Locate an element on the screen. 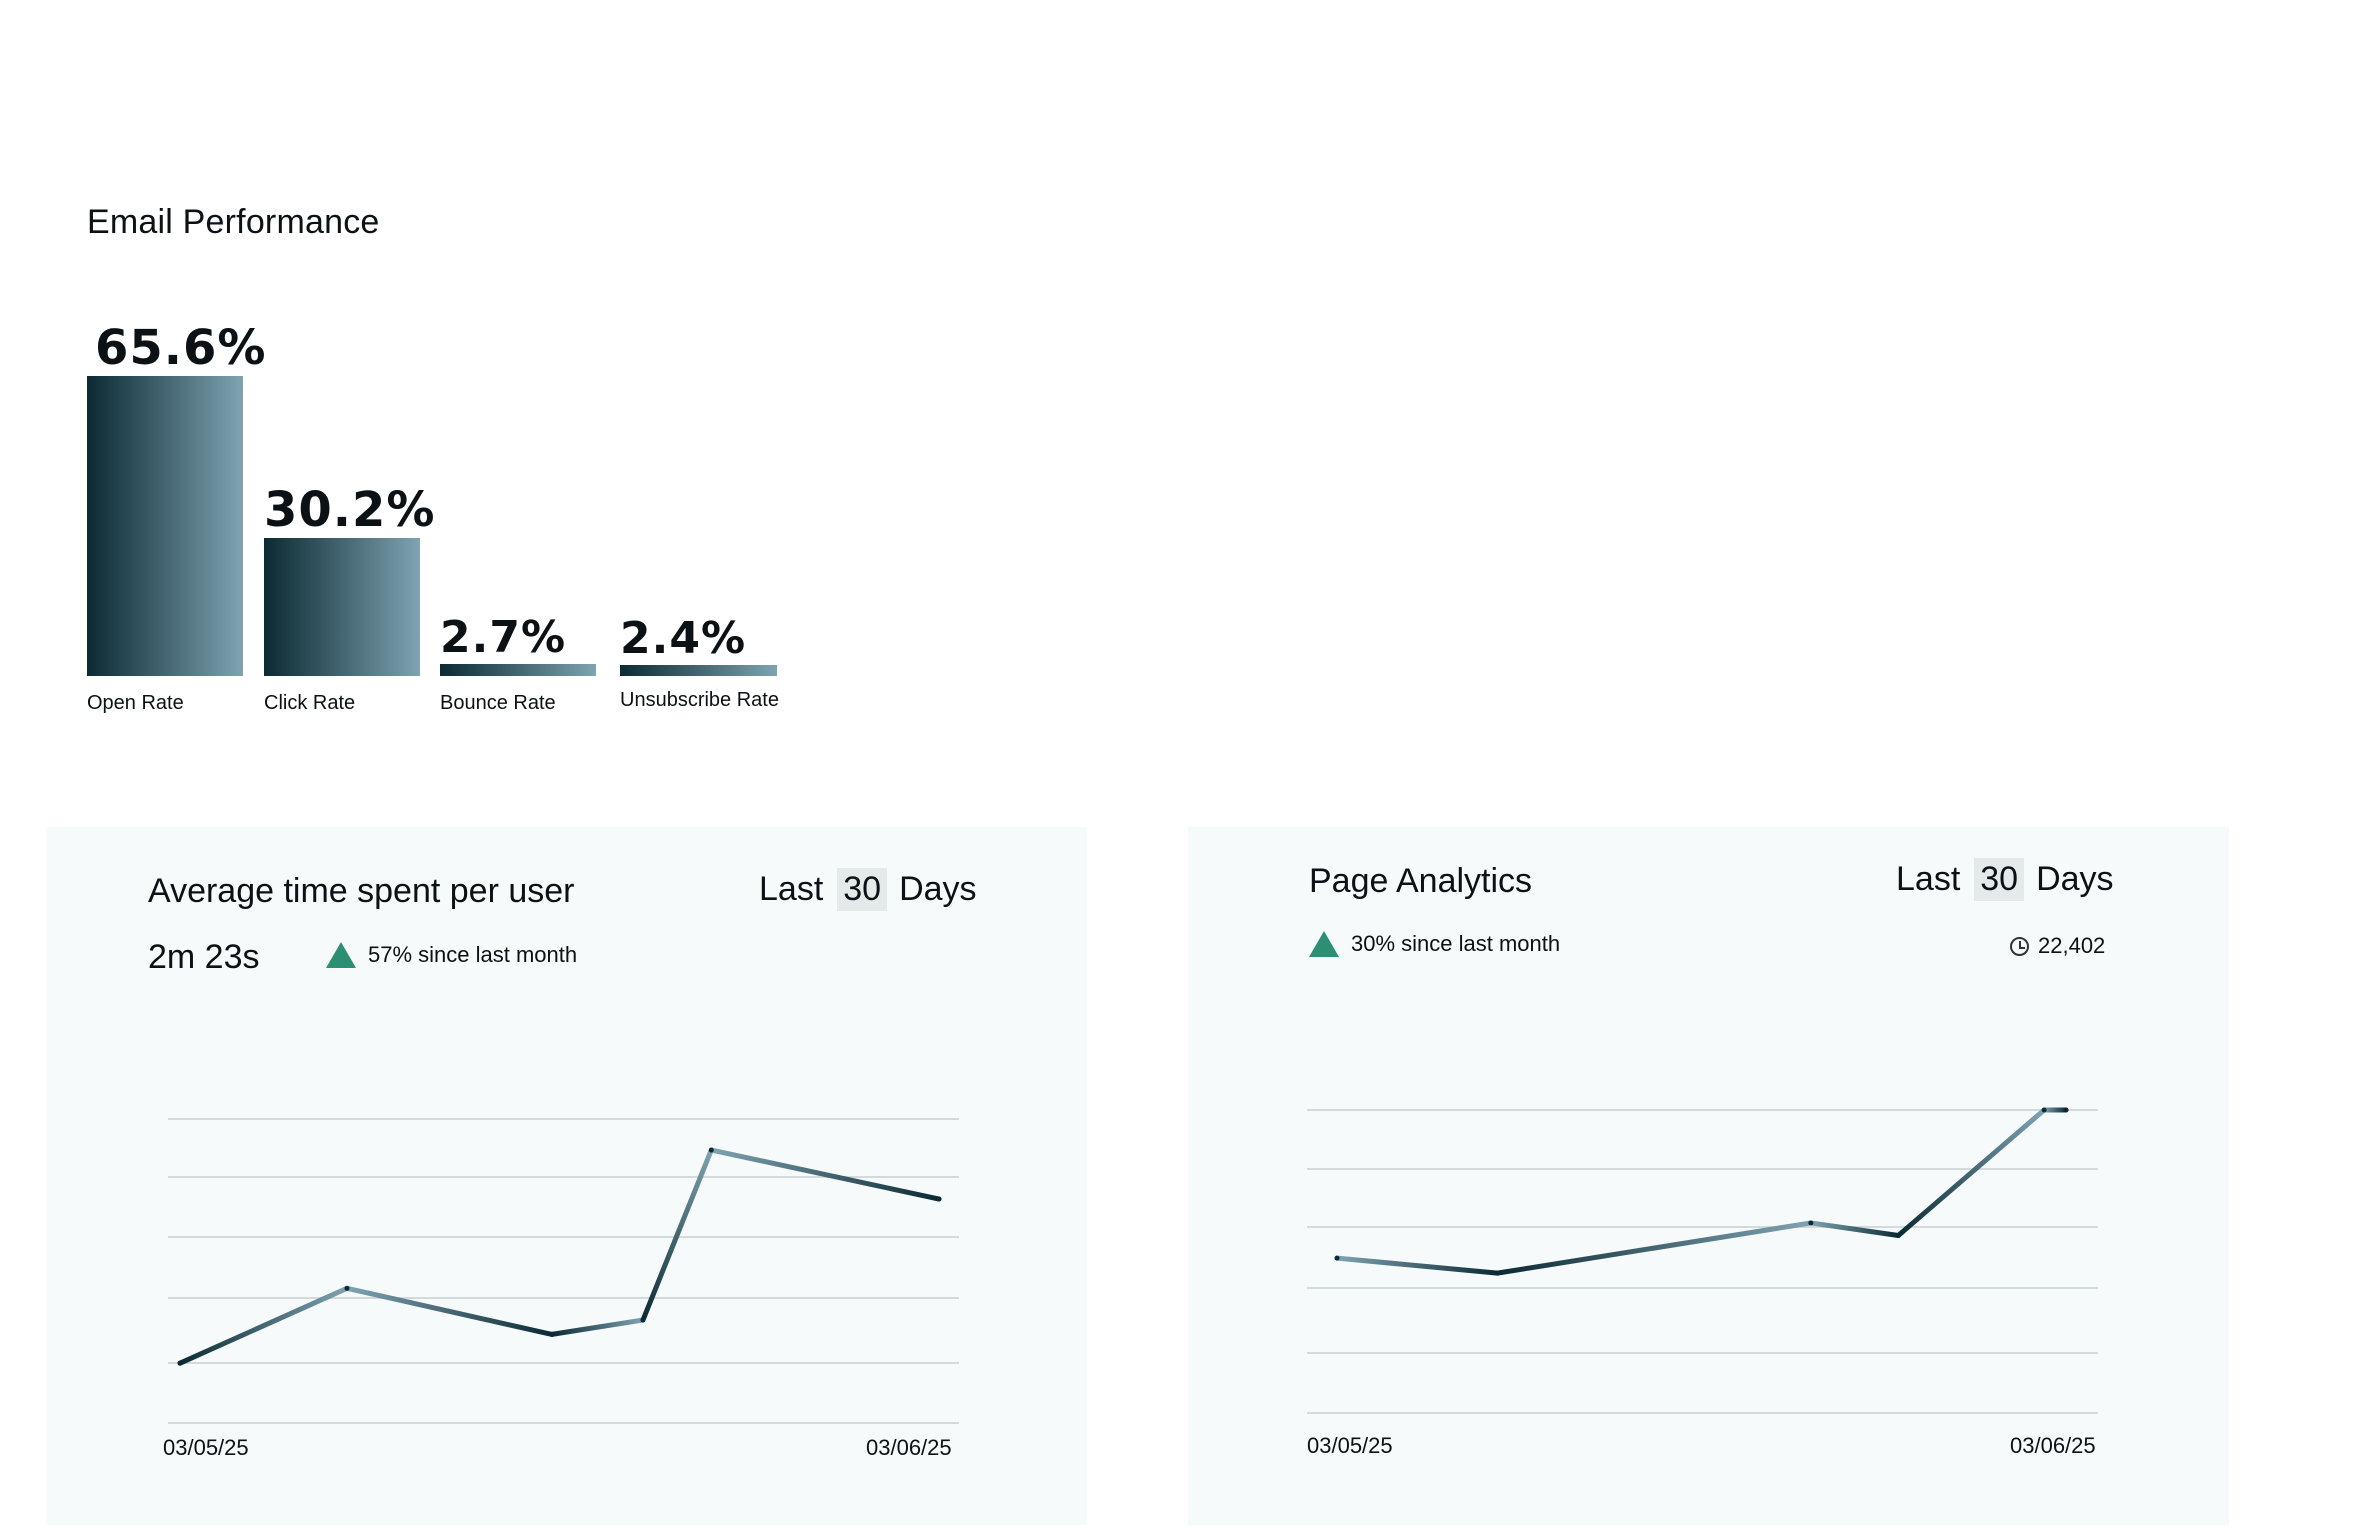 This screenshot has height=1538, width=2354. bar-unsubscribe-rate is located at coordinates (698, 670).